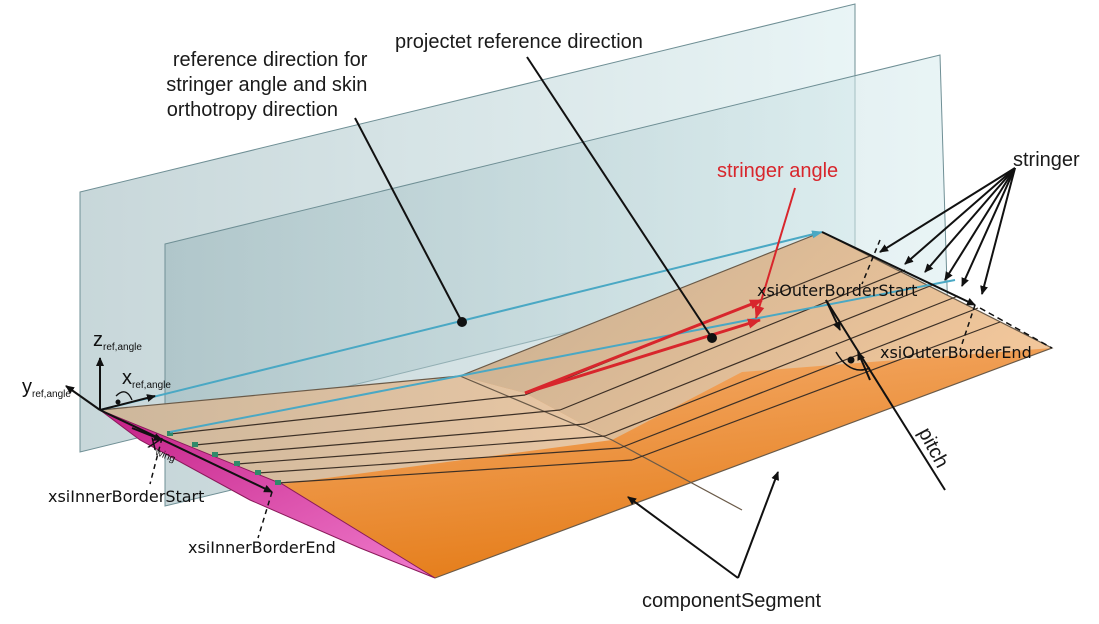  What do you see at coordinates (777, 171) in the screenshot?
I see `stringer-angle-label: stringer angle` at bounding box center [777, 171].